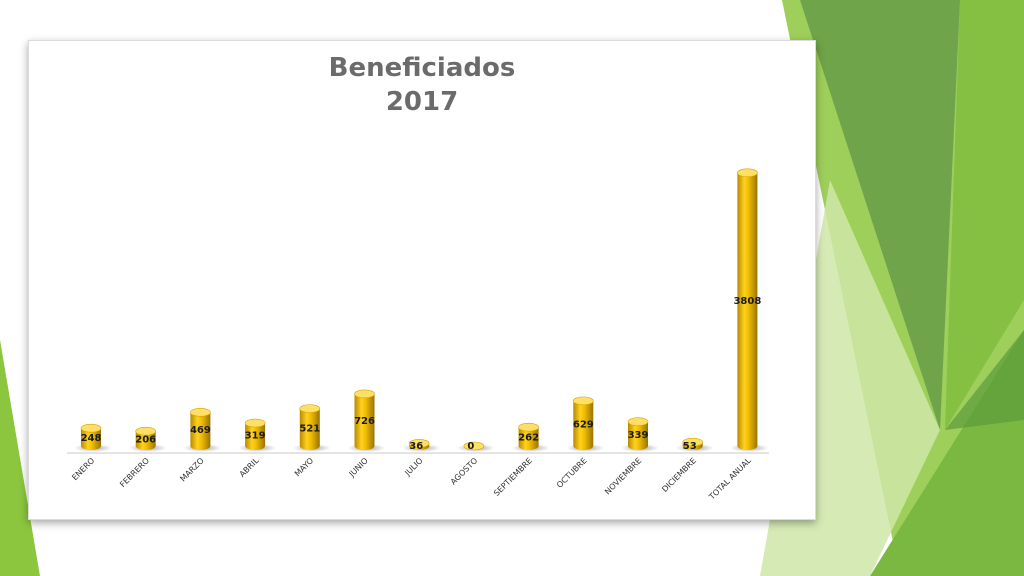 This screenshot has width=1024, height=576. I want to click on data-label: 629, so click(583, 424).